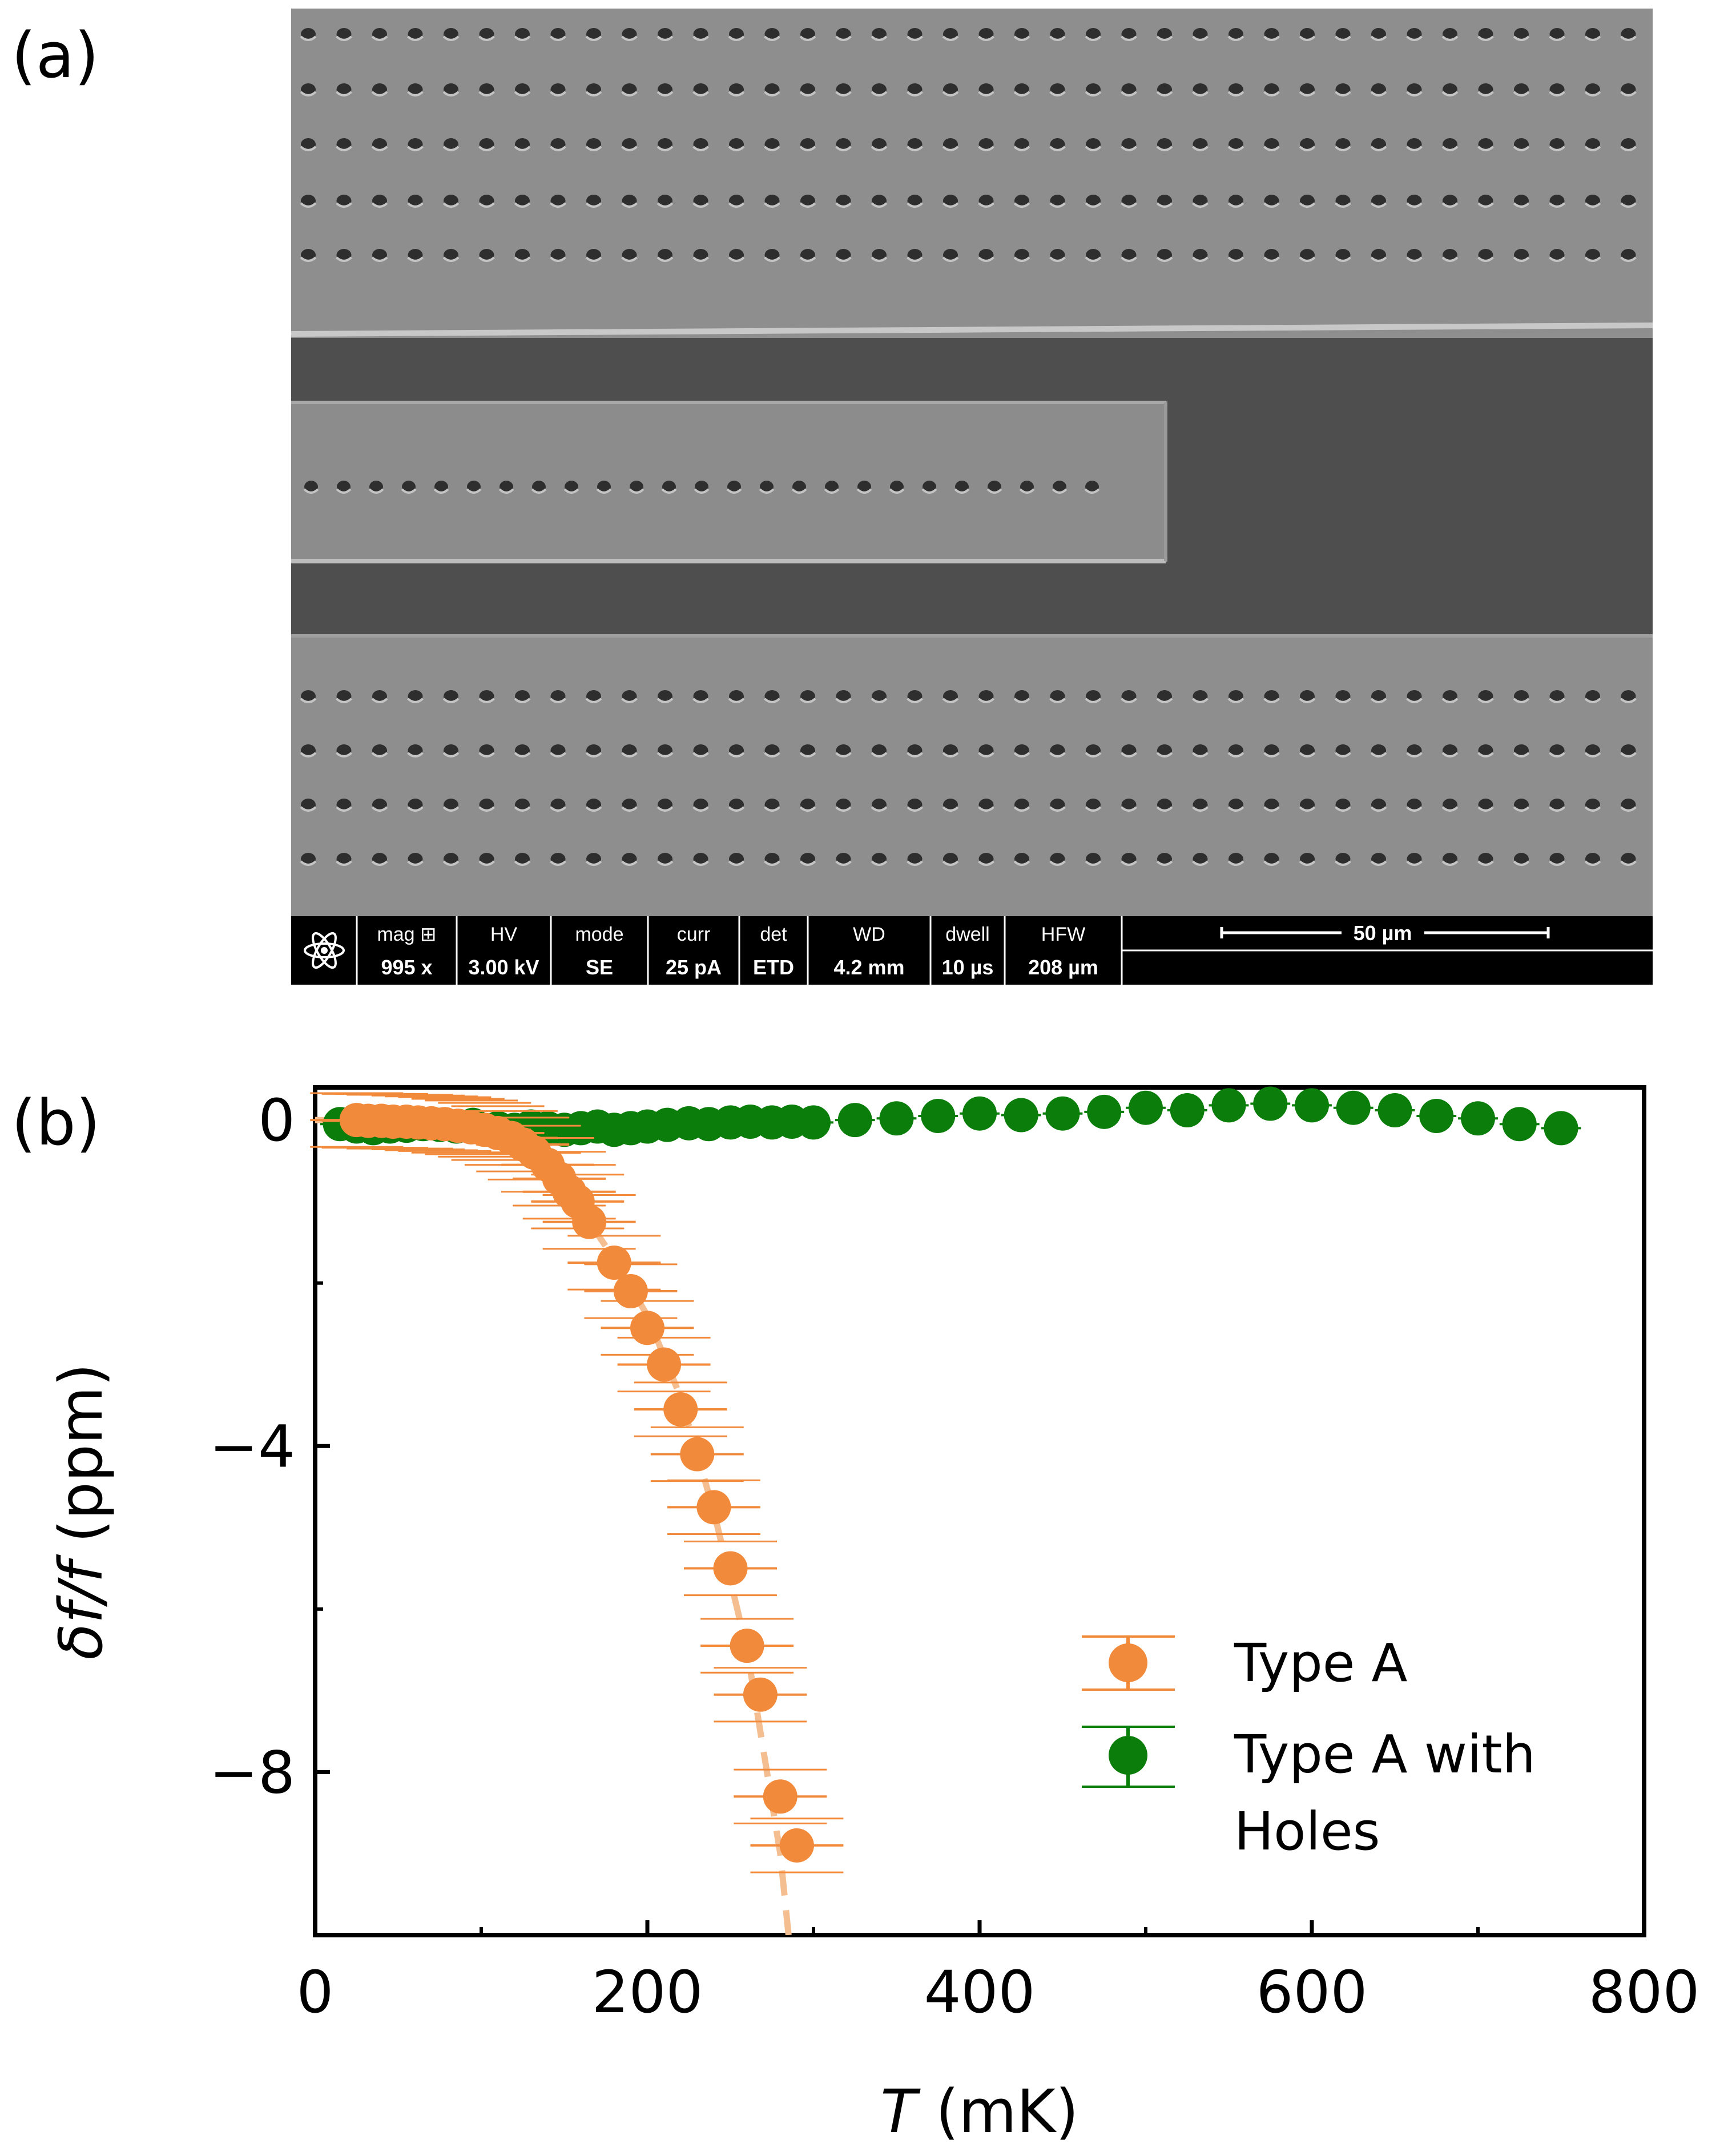 Image resolution: width=1732 pixels, height=2156 pixels. What do you see at coordinates (868, 967) in the screenshot?
I see `info-value-wd: 4.2 mm` at bounding box center [868, 967].